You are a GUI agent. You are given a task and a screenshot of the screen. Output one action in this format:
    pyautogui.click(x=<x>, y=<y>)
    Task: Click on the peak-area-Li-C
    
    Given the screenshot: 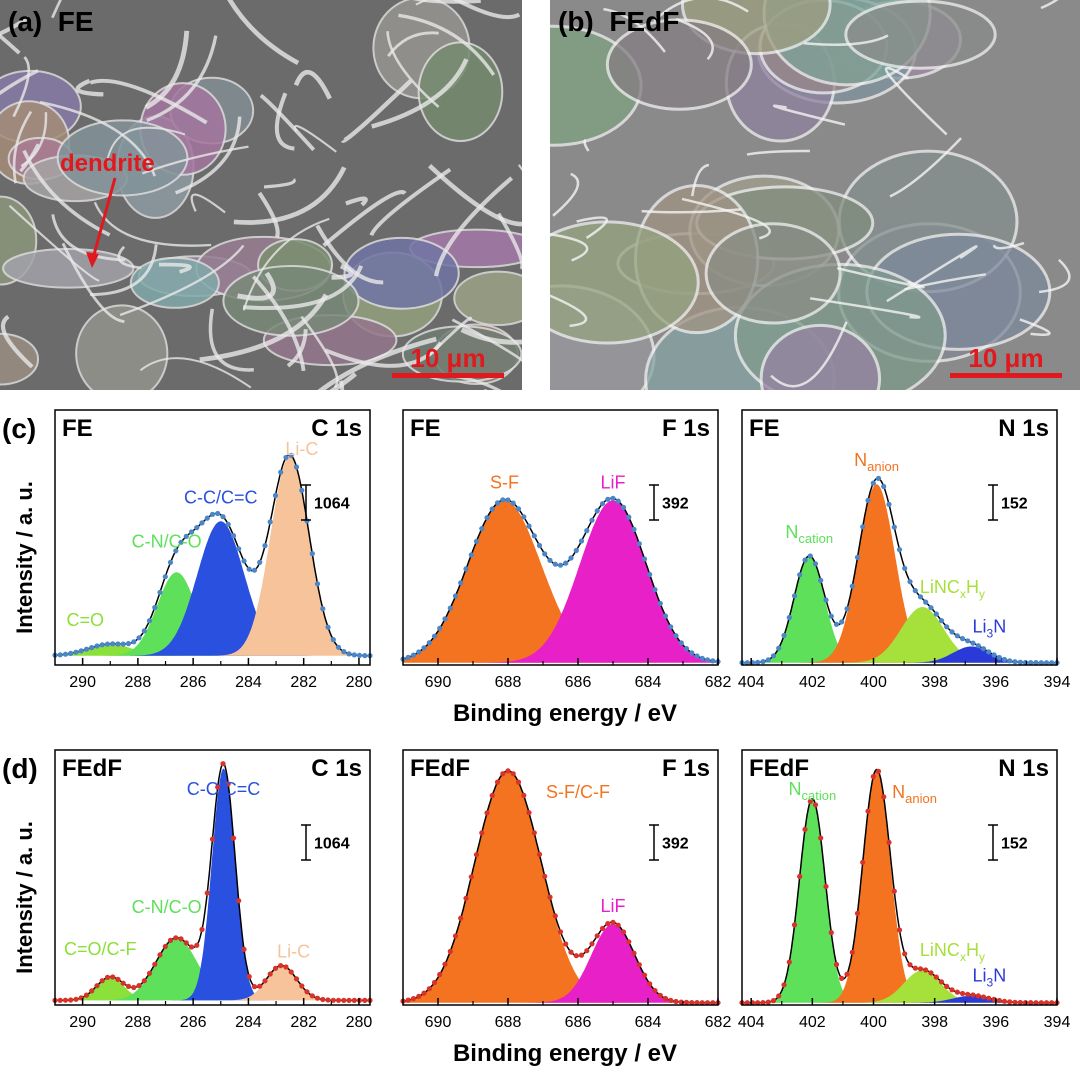 What is the action you would take?
    pyautogui.click(x=212, y=556)
    